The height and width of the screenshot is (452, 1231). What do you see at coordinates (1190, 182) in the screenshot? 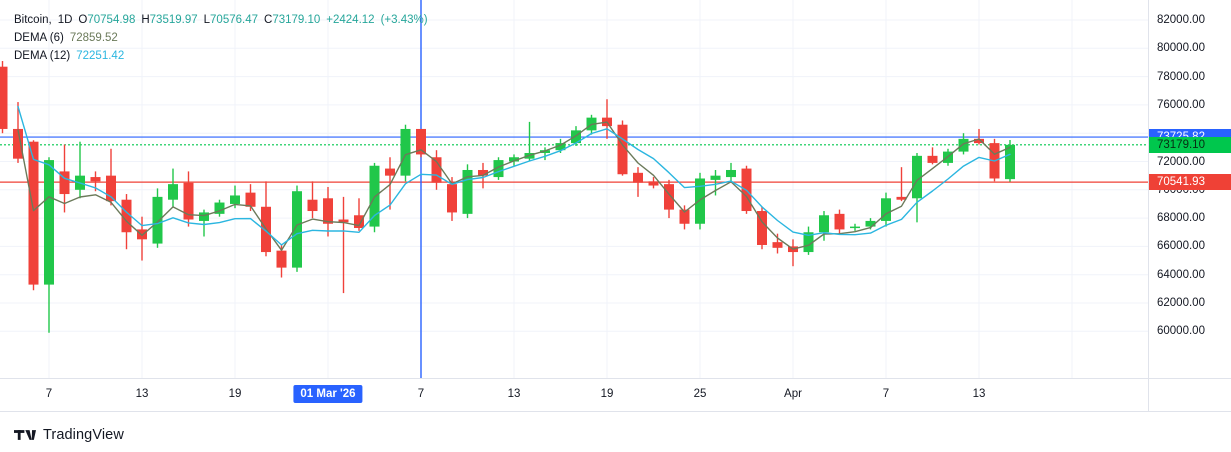
I see `price-badge-red: 70541.93` at bounding box center [1190, 182].